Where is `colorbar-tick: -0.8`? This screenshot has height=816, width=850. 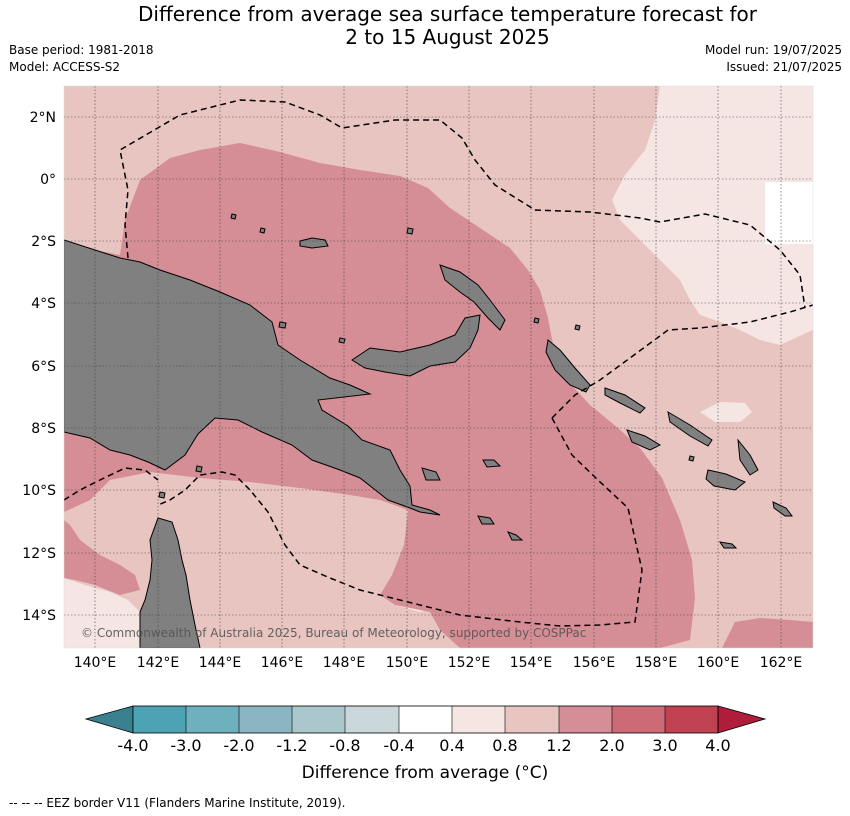 colorbar-tick: -0.8 is located at coordinates (344, 745).